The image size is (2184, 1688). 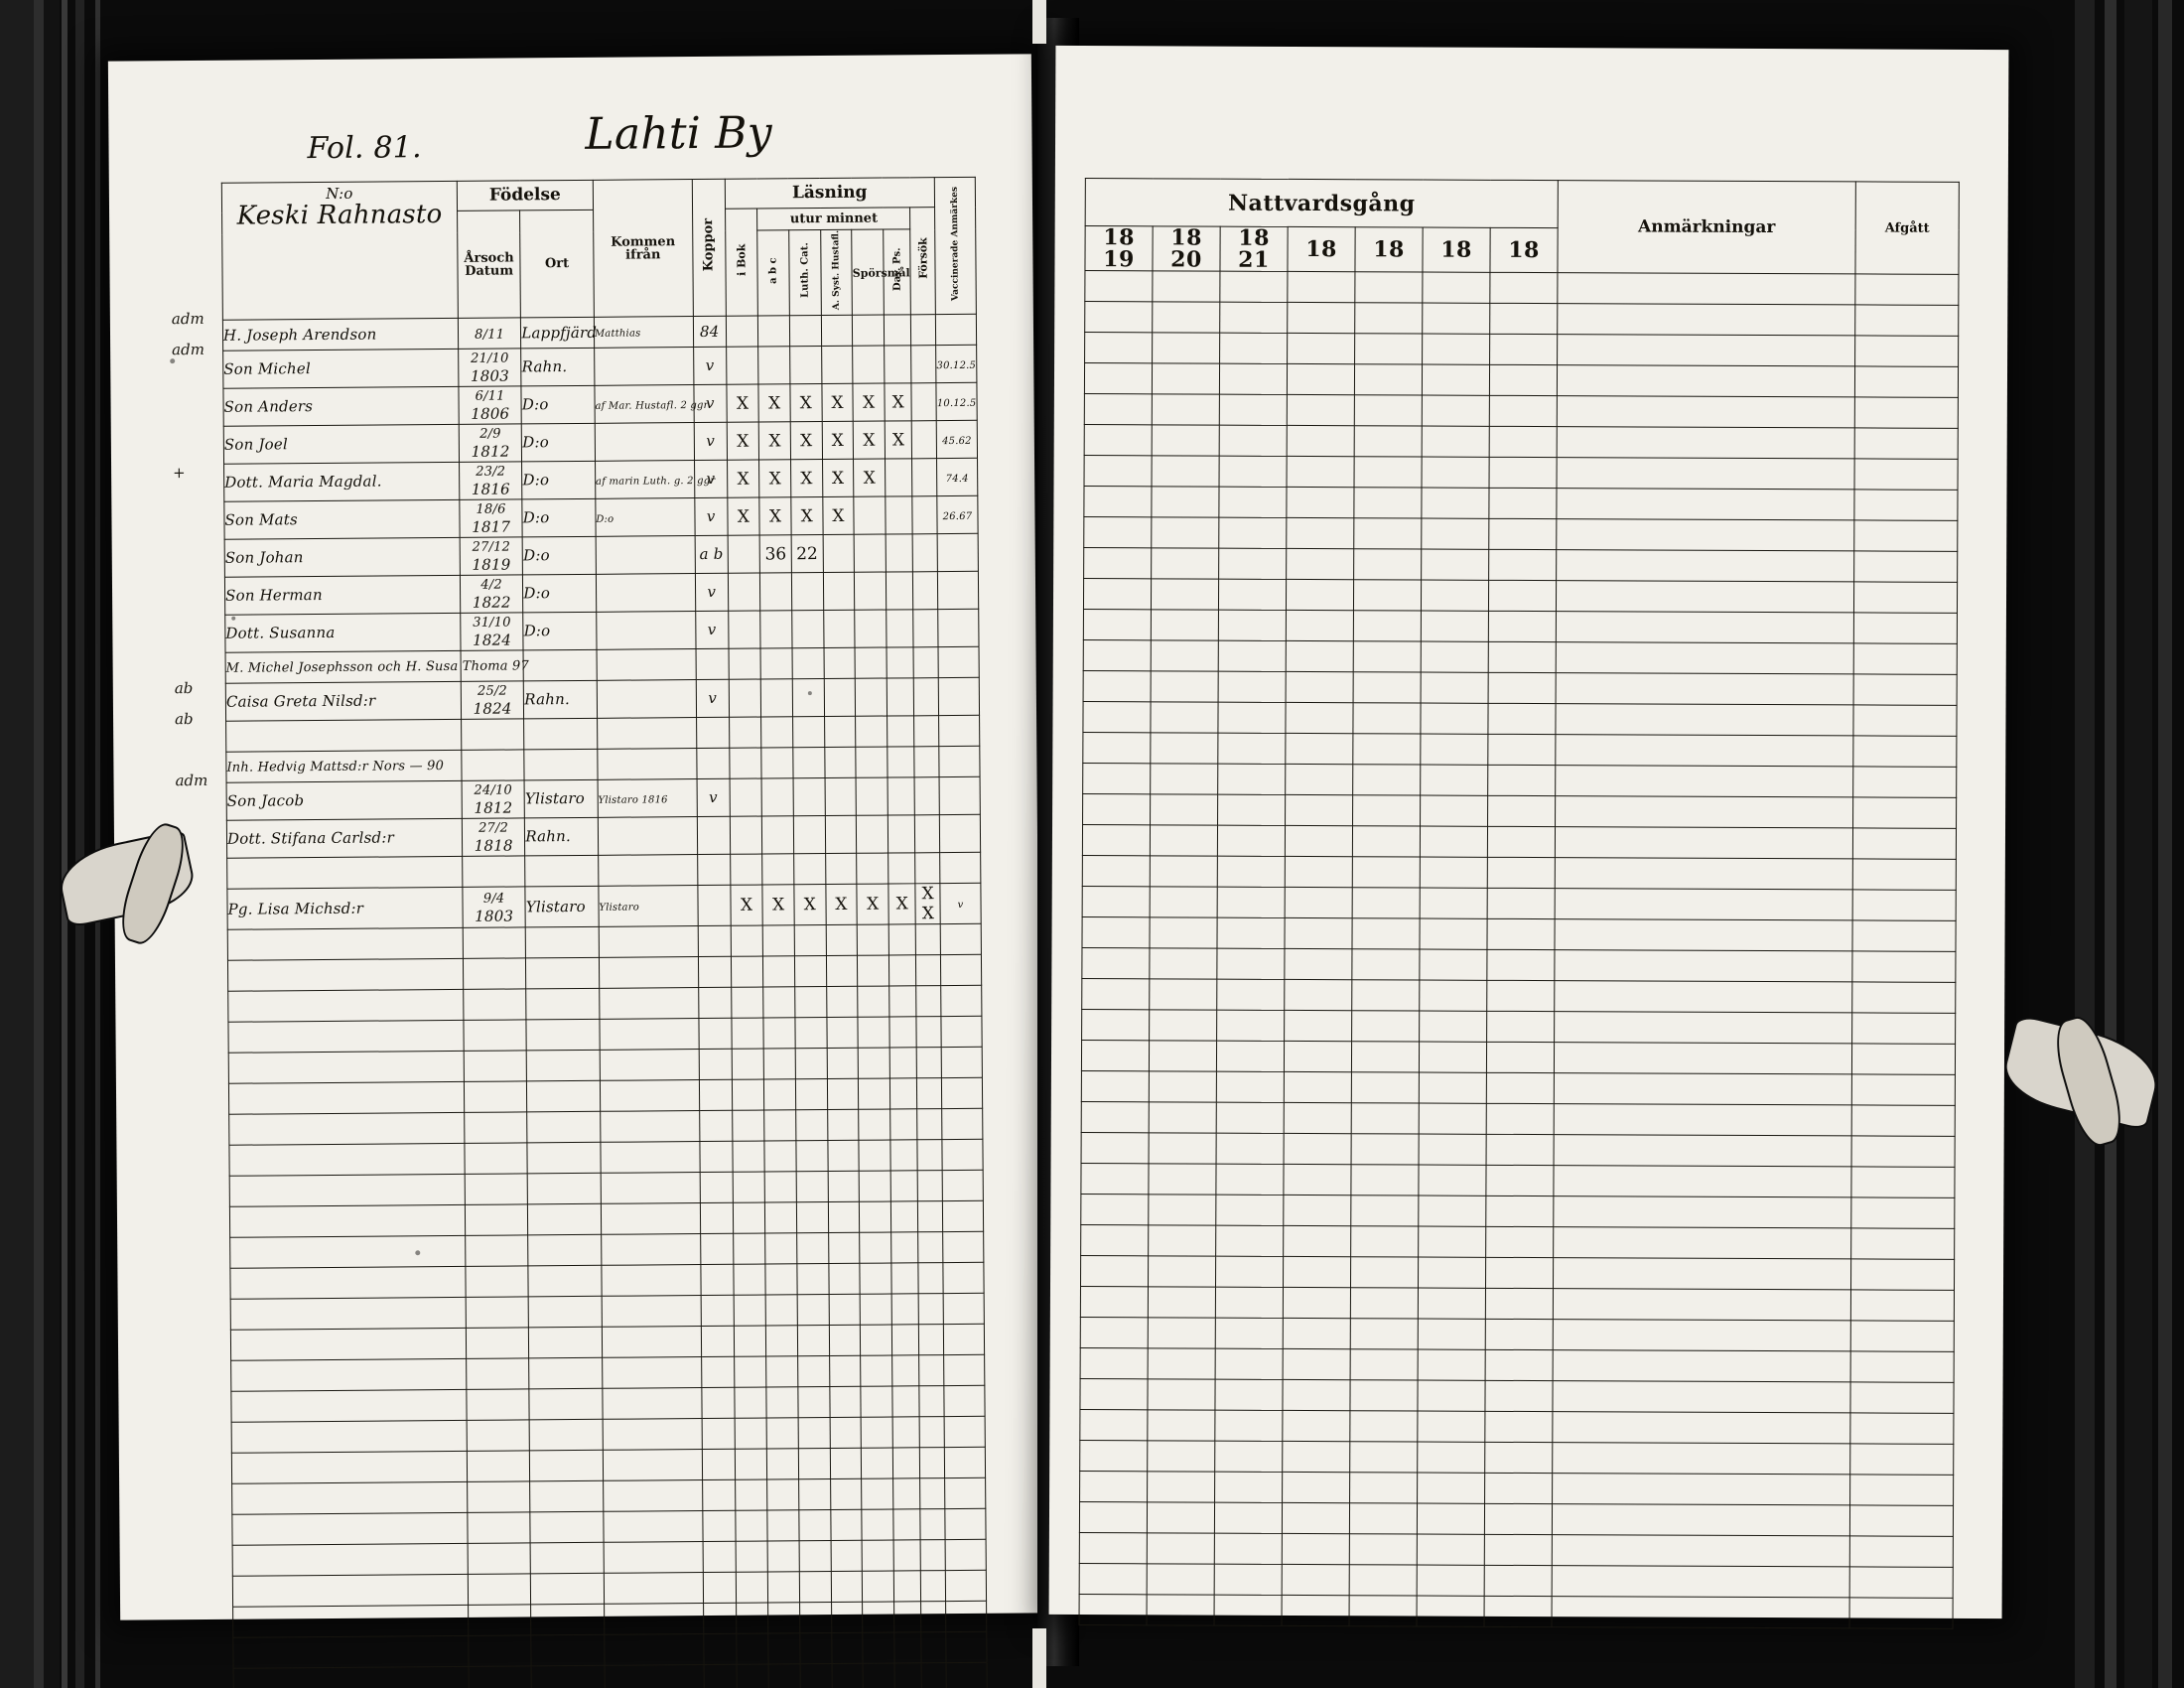 What do you see at coordinates (713, 698) in the screenshot?
I see `row-koppor-cell: v` at bounding box center [713, 698].